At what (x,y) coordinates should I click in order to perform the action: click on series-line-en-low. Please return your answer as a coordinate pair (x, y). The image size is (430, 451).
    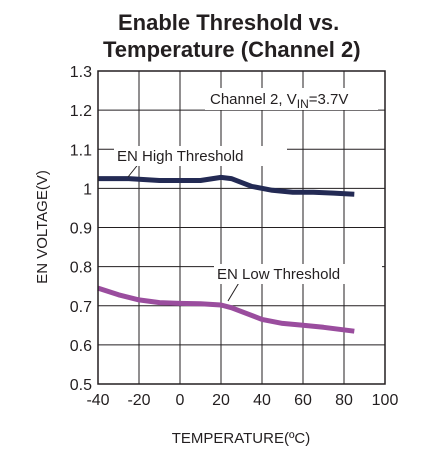
    Looking at the image, I should click on (226, 309).